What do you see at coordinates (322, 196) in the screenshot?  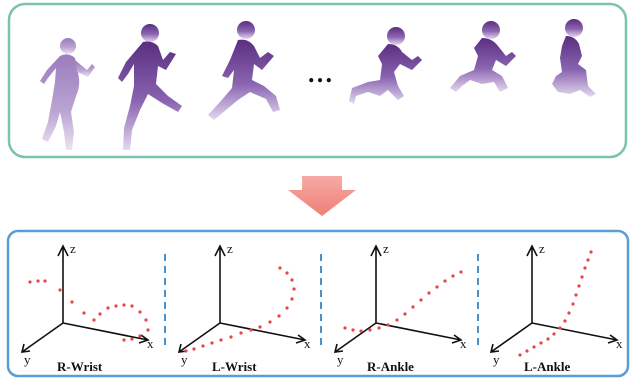 I see `down-arrow-icon` at bounding box center [322, 196].